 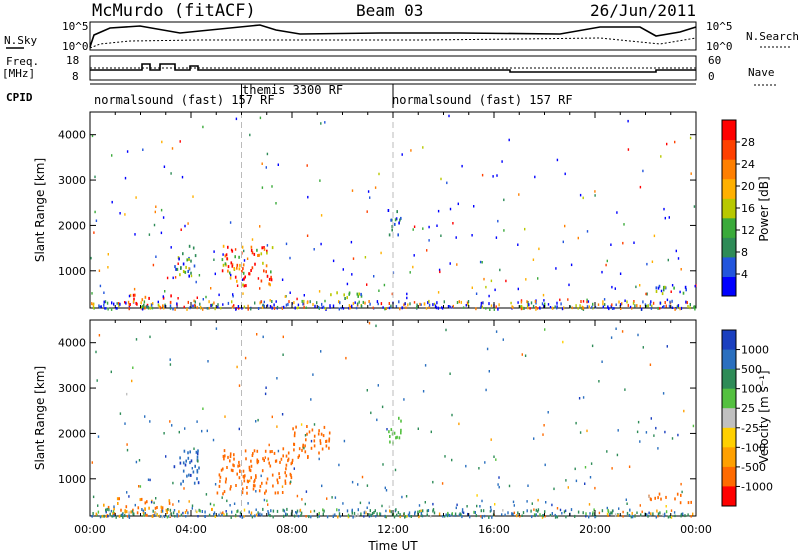 What do you see at coordinates (595, 529) in the screenshot?
I see `x-tick-label: 20:00` at bounding box center [595, 529].